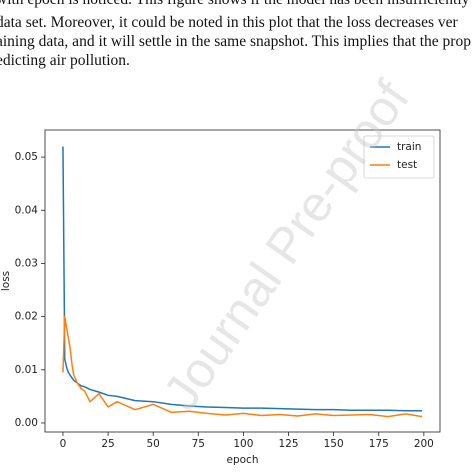 The height and width of the screenshot is (474, 474). I want to click on legend-label: train, so click(409, 147).